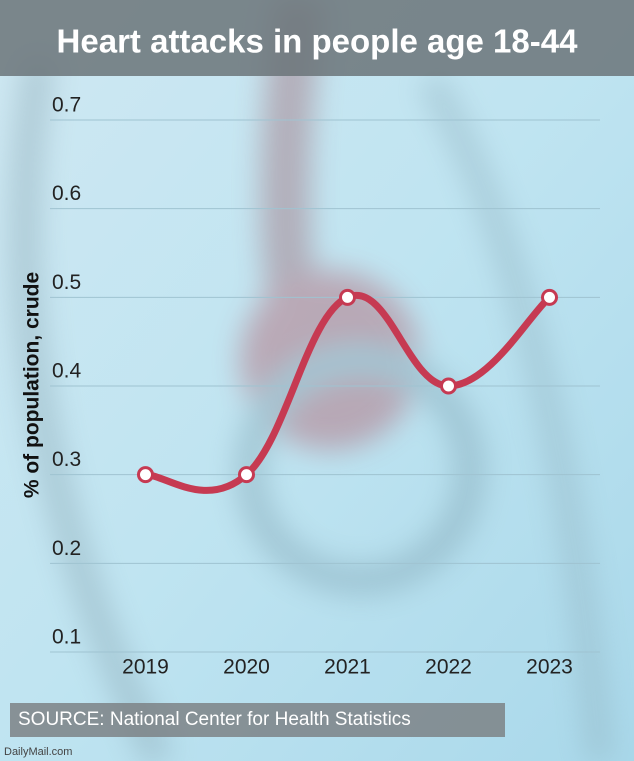  I want to click on y-tick-label: 0.1, so click(66, 637).